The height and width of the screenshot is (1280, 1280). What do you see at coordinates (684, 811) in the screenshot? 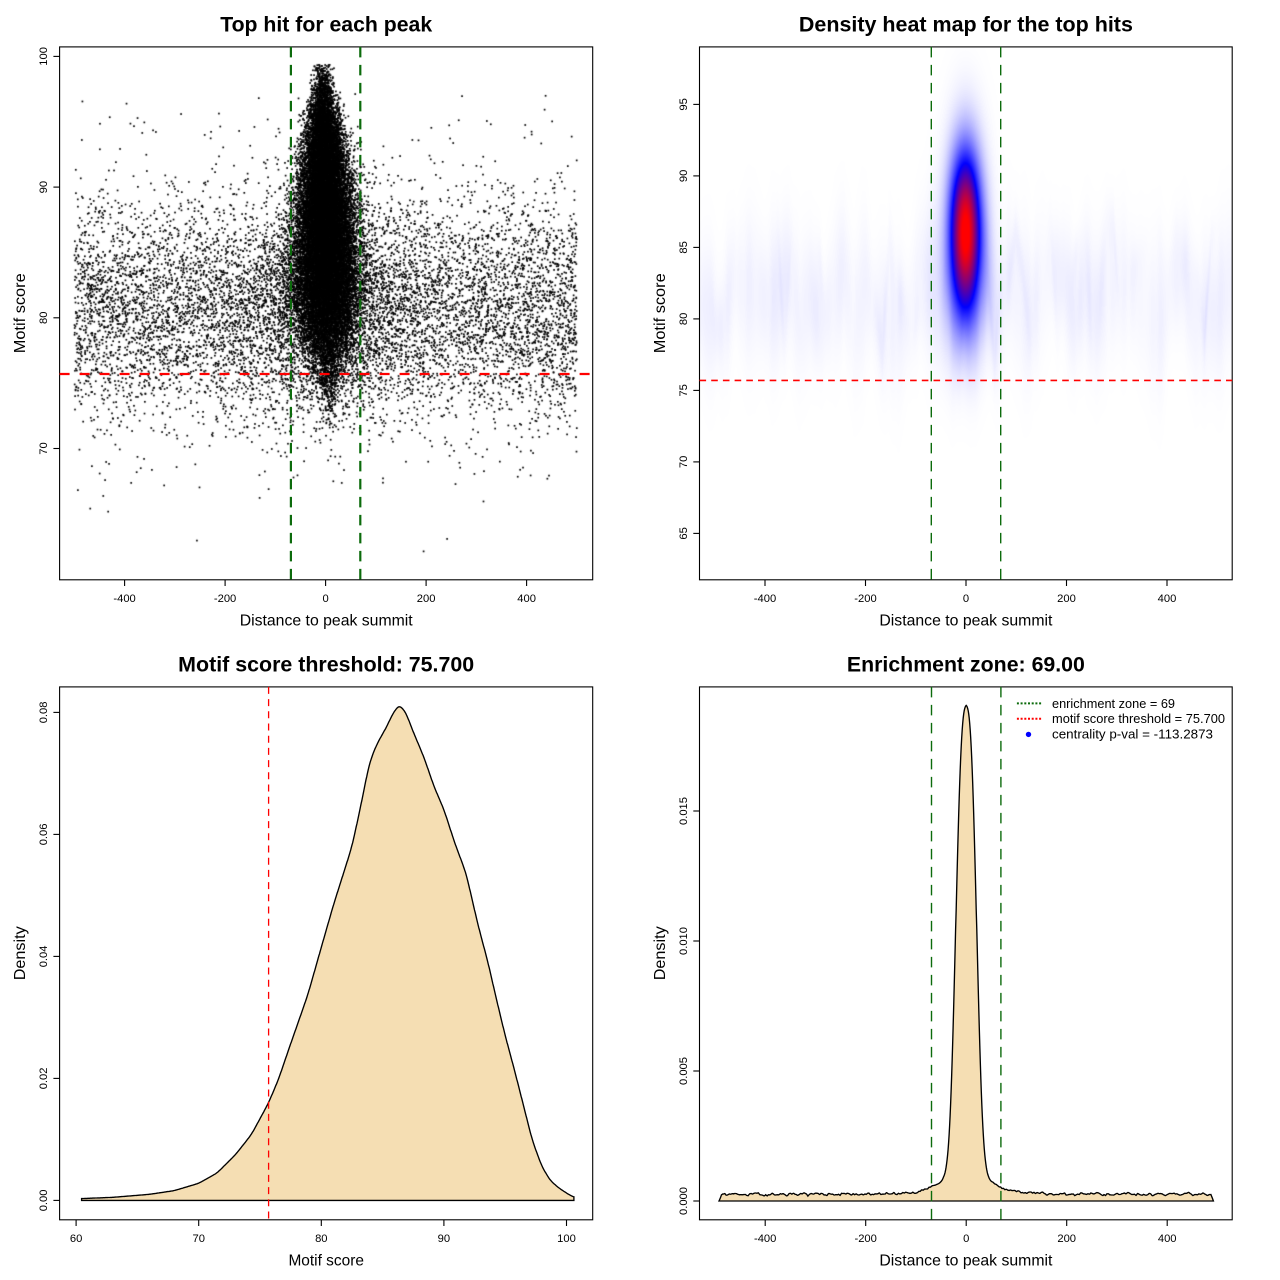
I see `svg-text: 0.015` at bounding box center [684, 811].